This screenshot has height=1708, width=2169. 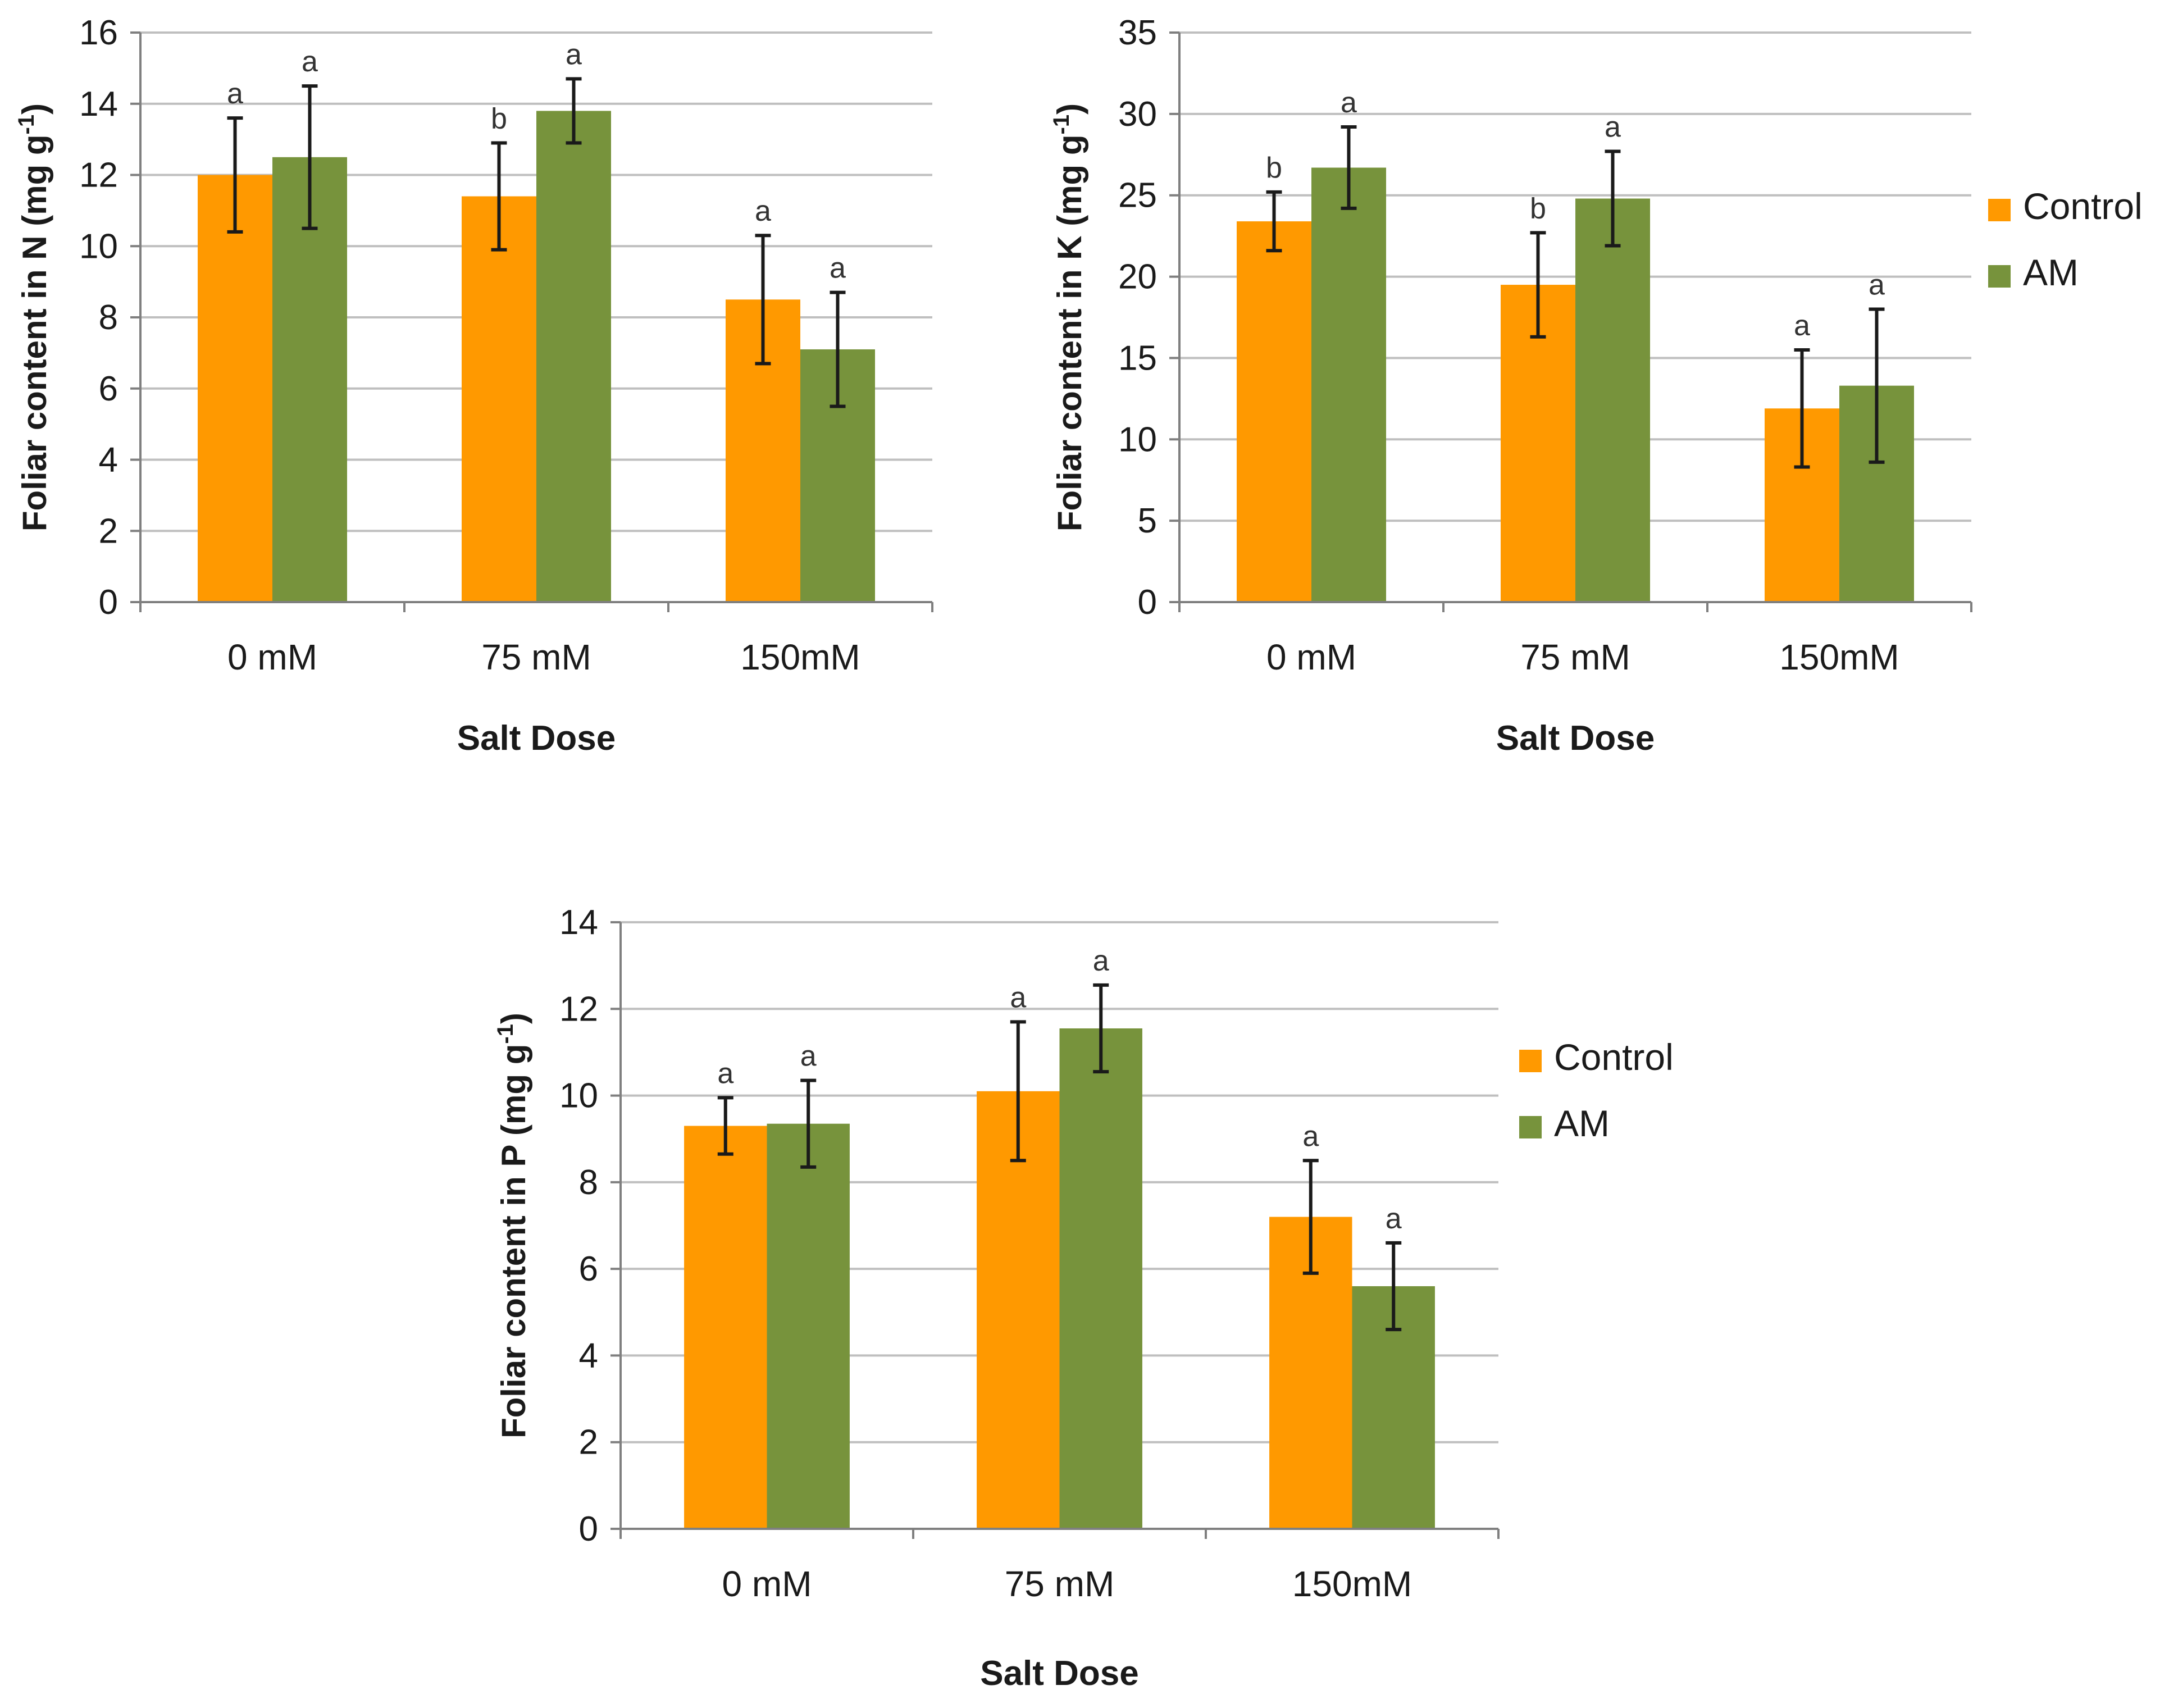 I want to click on y-axis-title-main: Foliar content in N (mg g, so click(x=34, y=332).